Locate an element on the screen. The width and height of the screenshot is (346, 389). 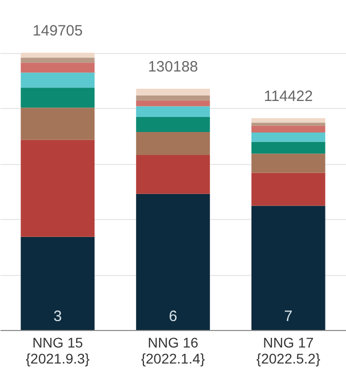
x-tick-label: NNG 15 {2021.9.3} is located at coordinates (58, 350).